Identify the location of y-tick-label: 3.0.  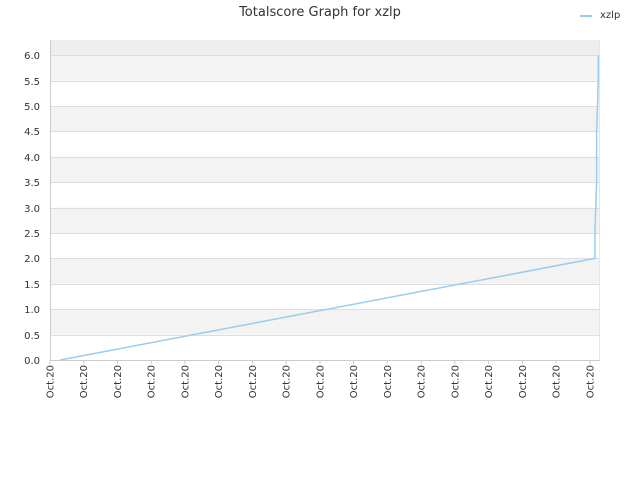
(32, 209).